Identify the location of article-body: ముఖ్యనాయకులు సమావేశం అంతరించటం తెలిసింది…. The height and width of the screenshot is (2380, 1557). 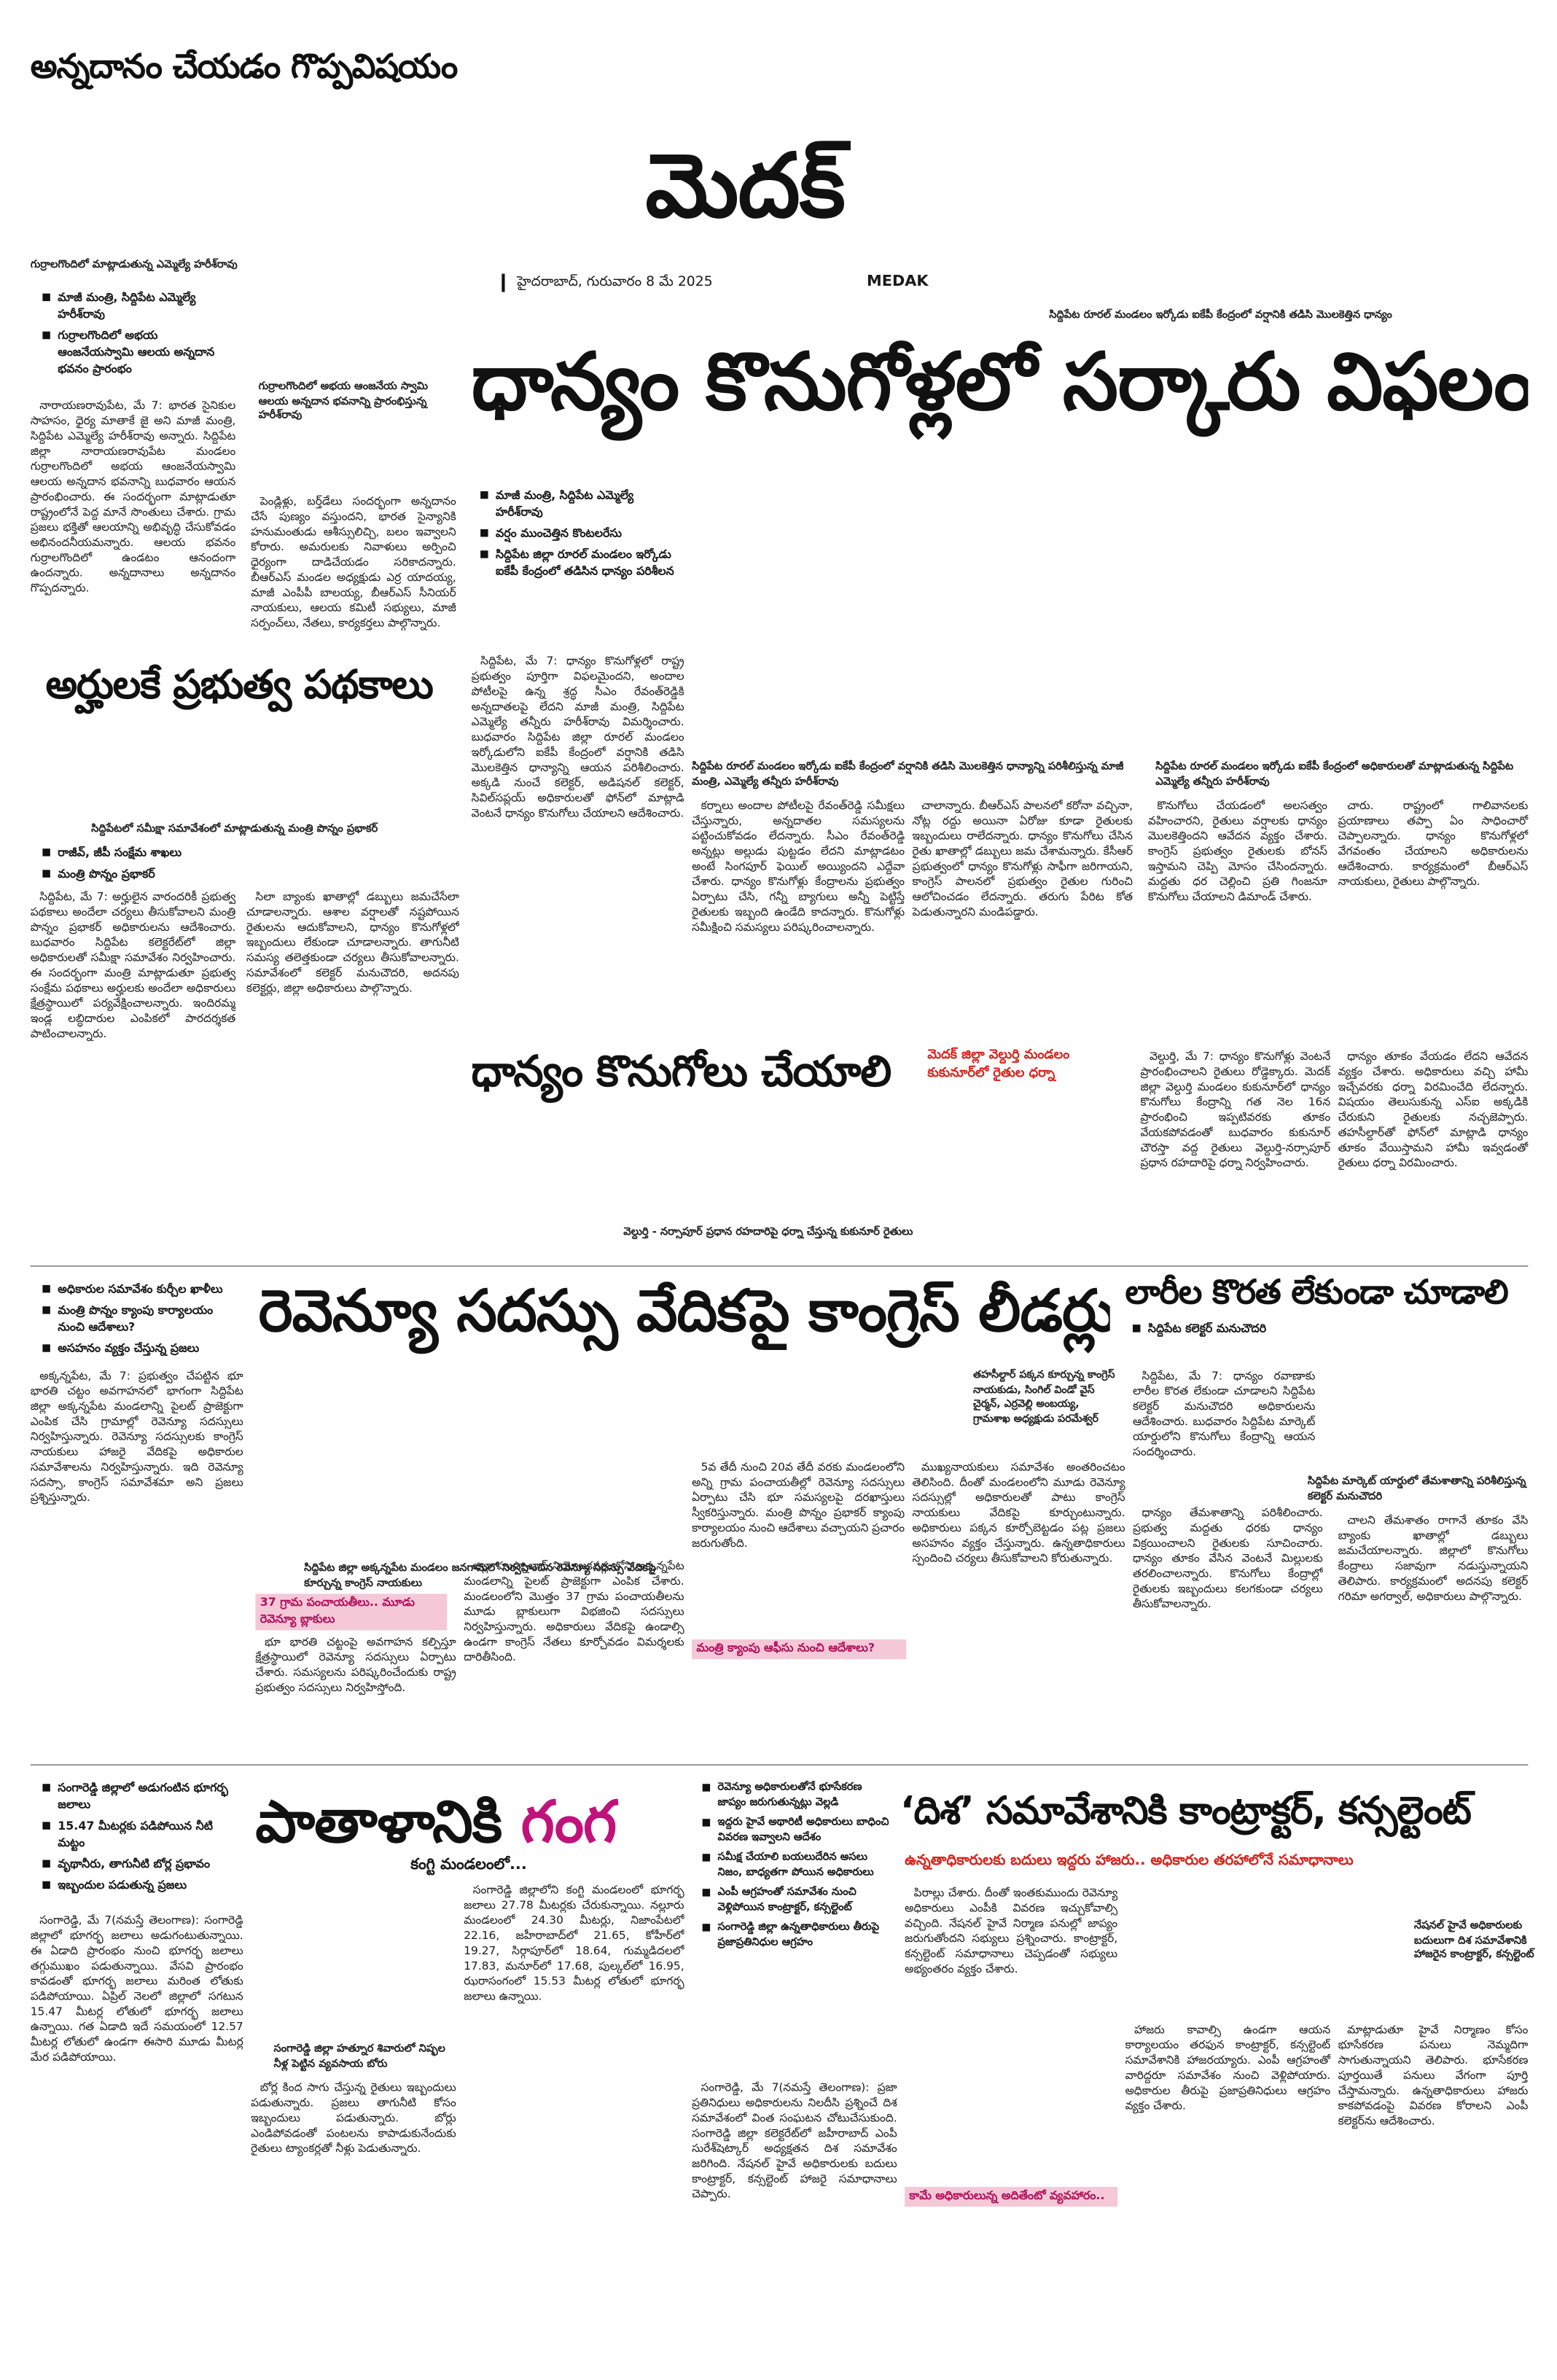
(1019, 1597).